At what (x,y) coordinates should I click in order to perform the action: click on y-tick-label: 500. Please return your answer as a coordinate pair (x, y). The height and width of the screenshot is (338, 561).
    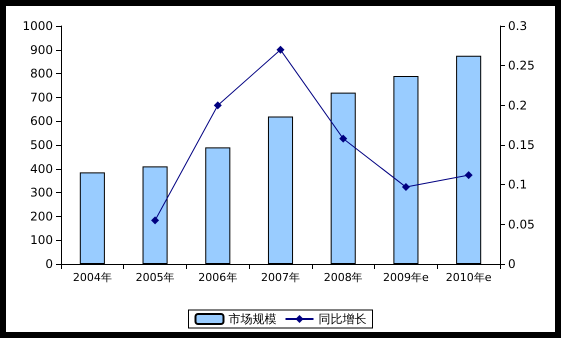
    Looking at the image, I should click on (41, 145).